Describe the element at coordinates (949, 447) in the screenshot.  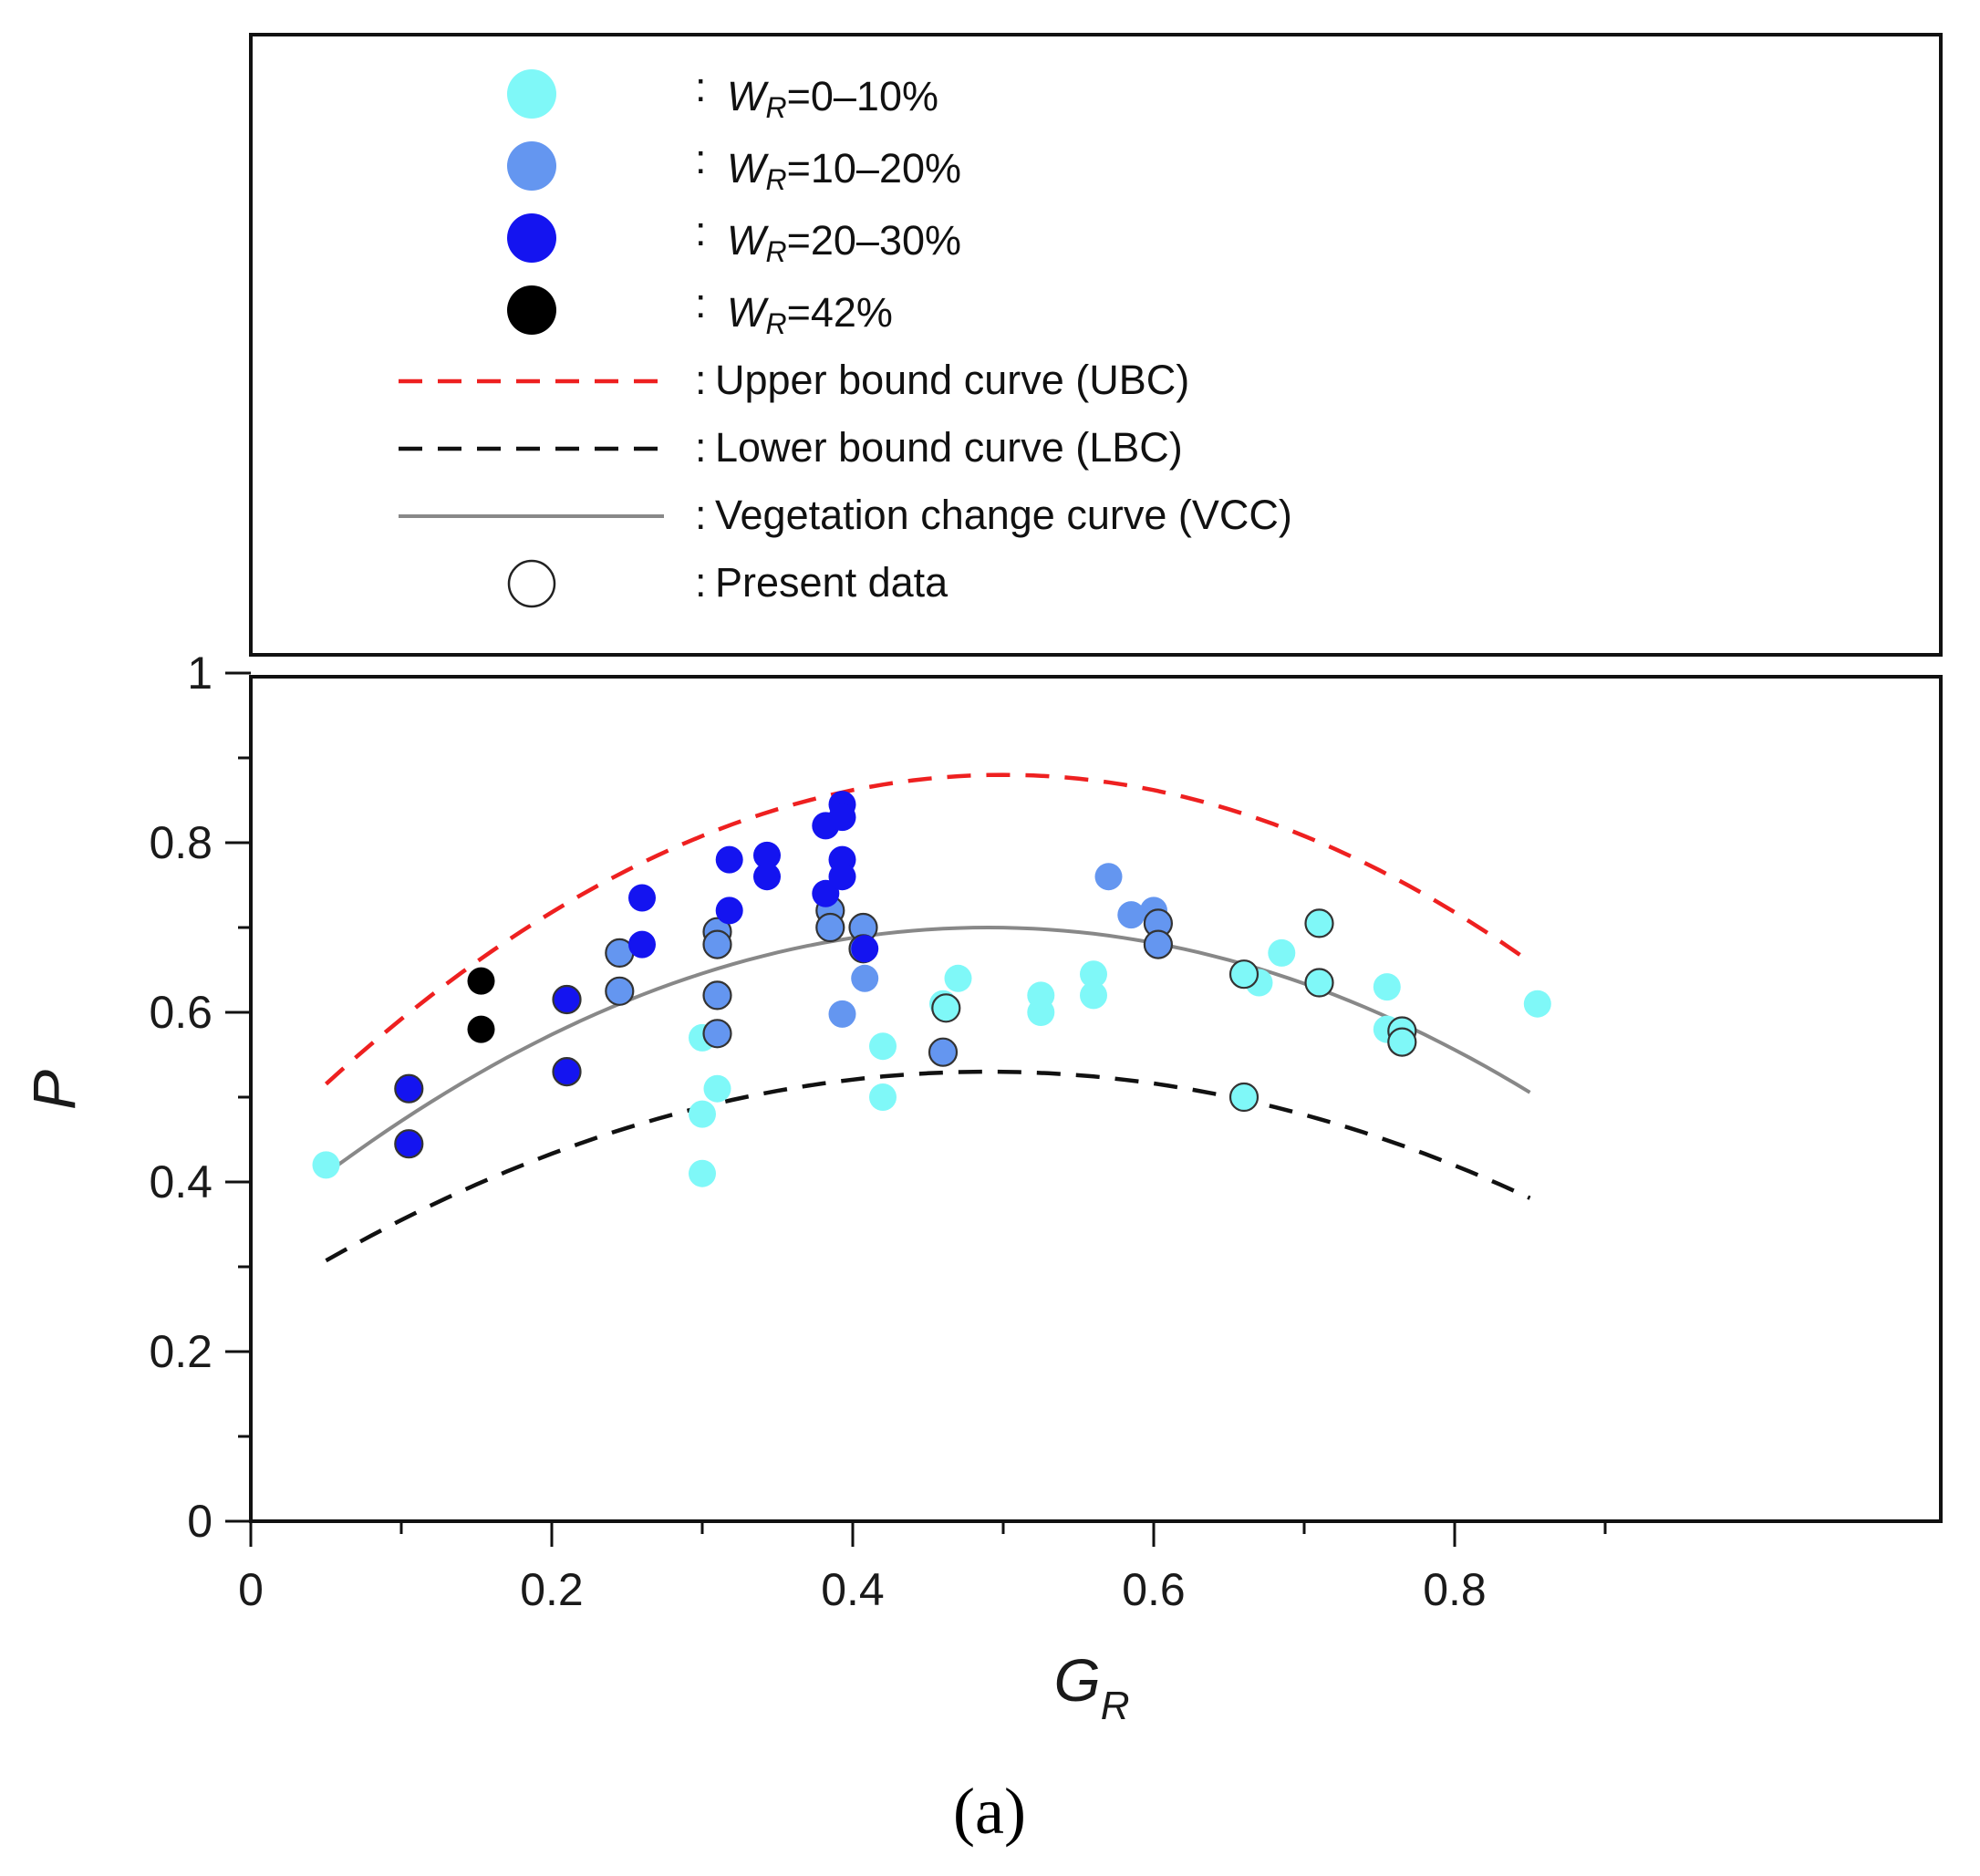
I see `legend-label-lbc: Lower bound curve (LBC)` at that location.